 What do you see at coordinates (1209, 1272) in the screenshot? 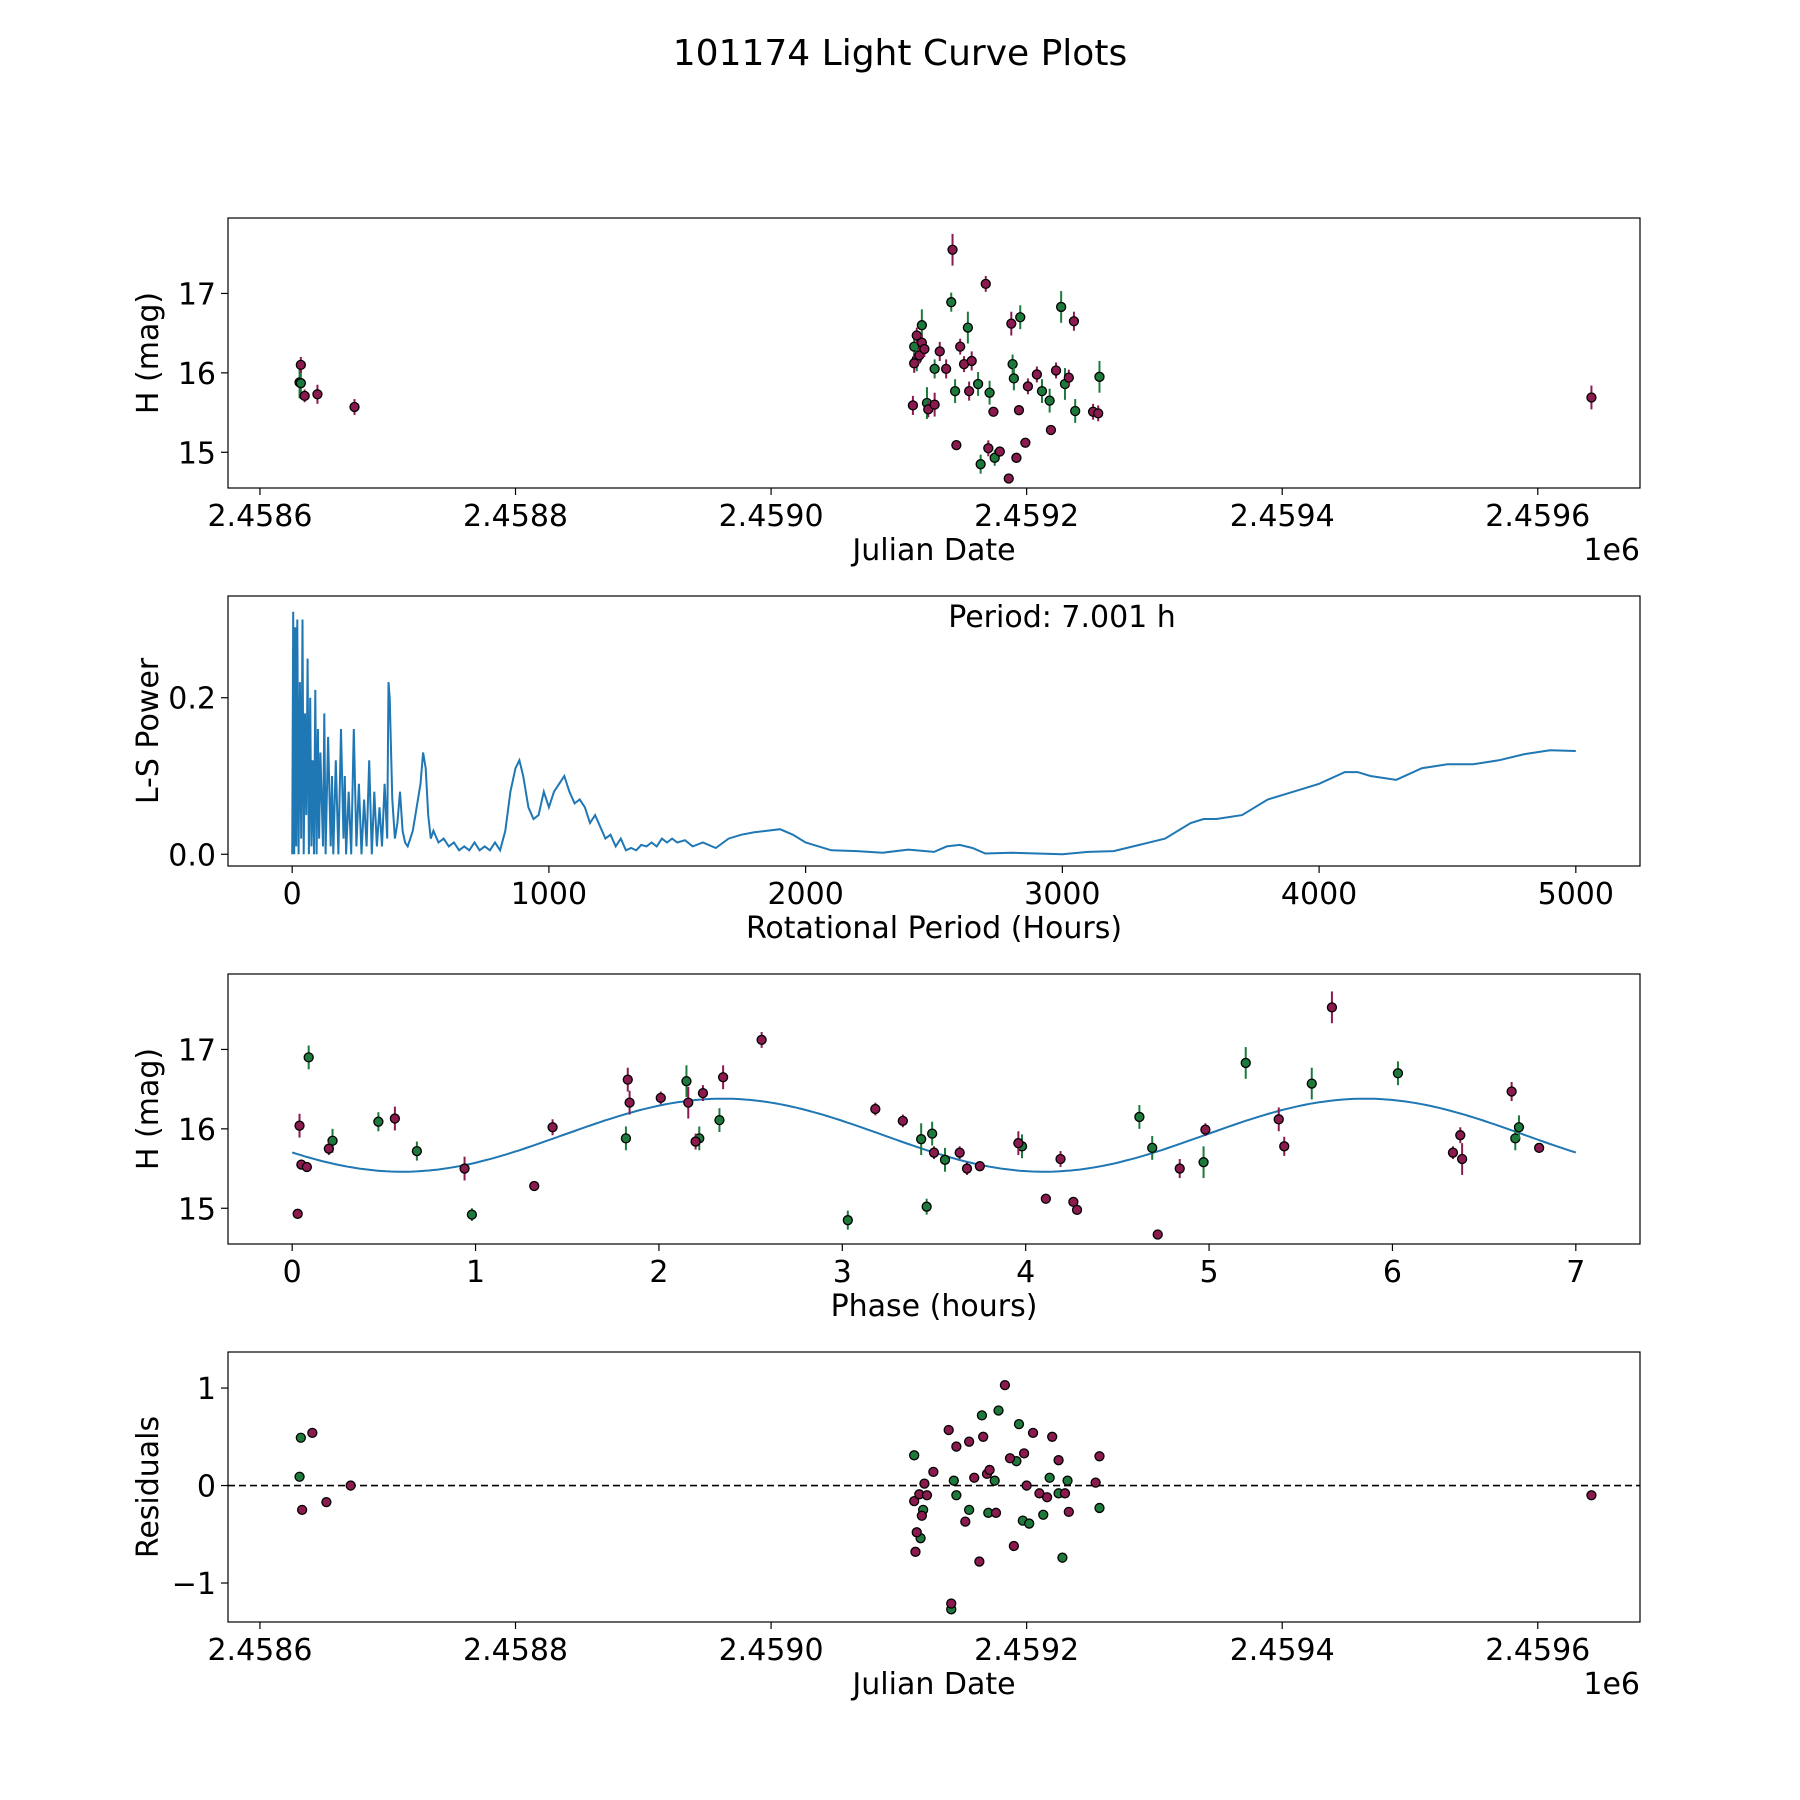
I see `x-tick-label: 5` at bounding box center [1209, 1272].